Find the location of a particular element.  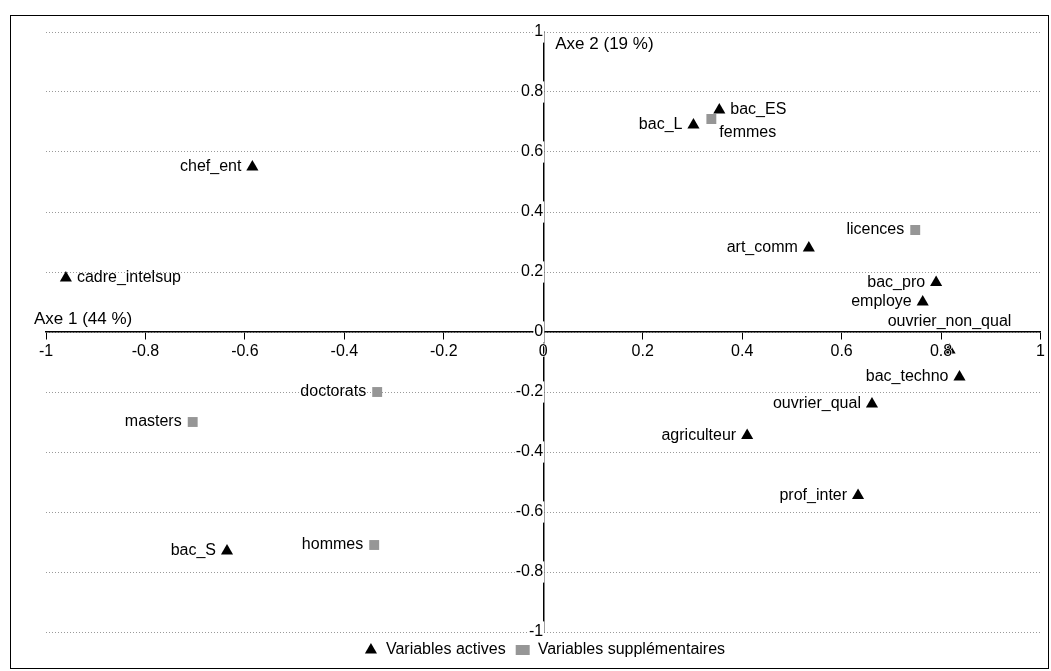

annotation: bac_L is located at coordinates (660, 124).